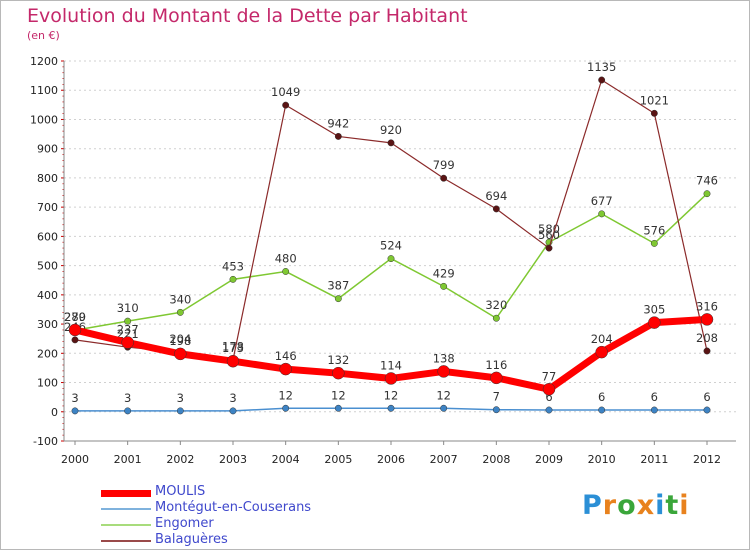  I want to click on y-tick-label: -100, so click(45, 441).